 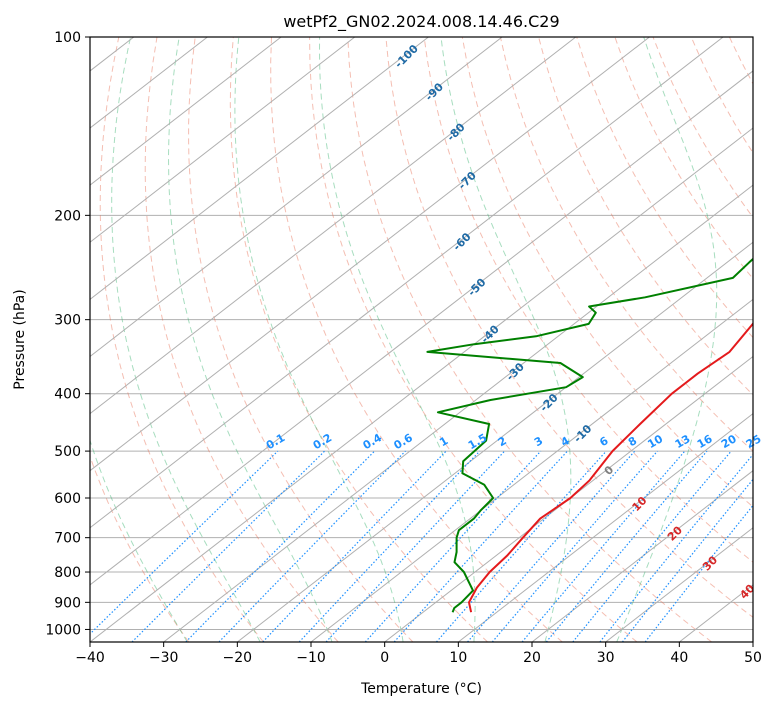 What do you see at coordinates (164, 658) in the screenshot?
I see `x-tick-label: −30` at bounding box center [164, 658].